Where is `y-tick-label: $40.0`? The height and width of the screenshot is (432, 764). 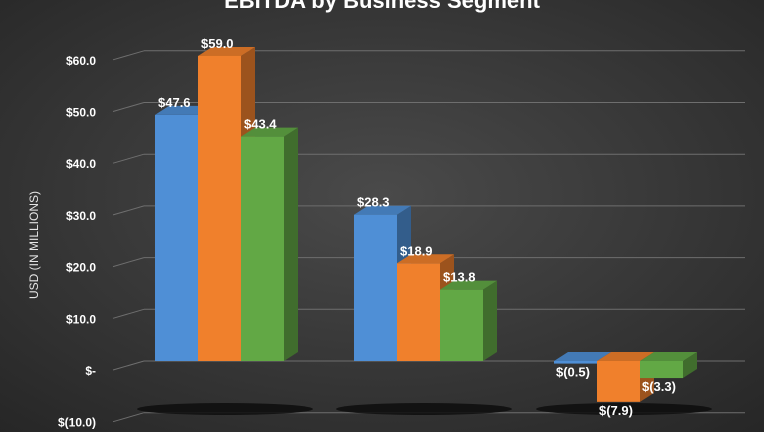
y-tick-label: $40.0 is located at coordinates (81, 164).